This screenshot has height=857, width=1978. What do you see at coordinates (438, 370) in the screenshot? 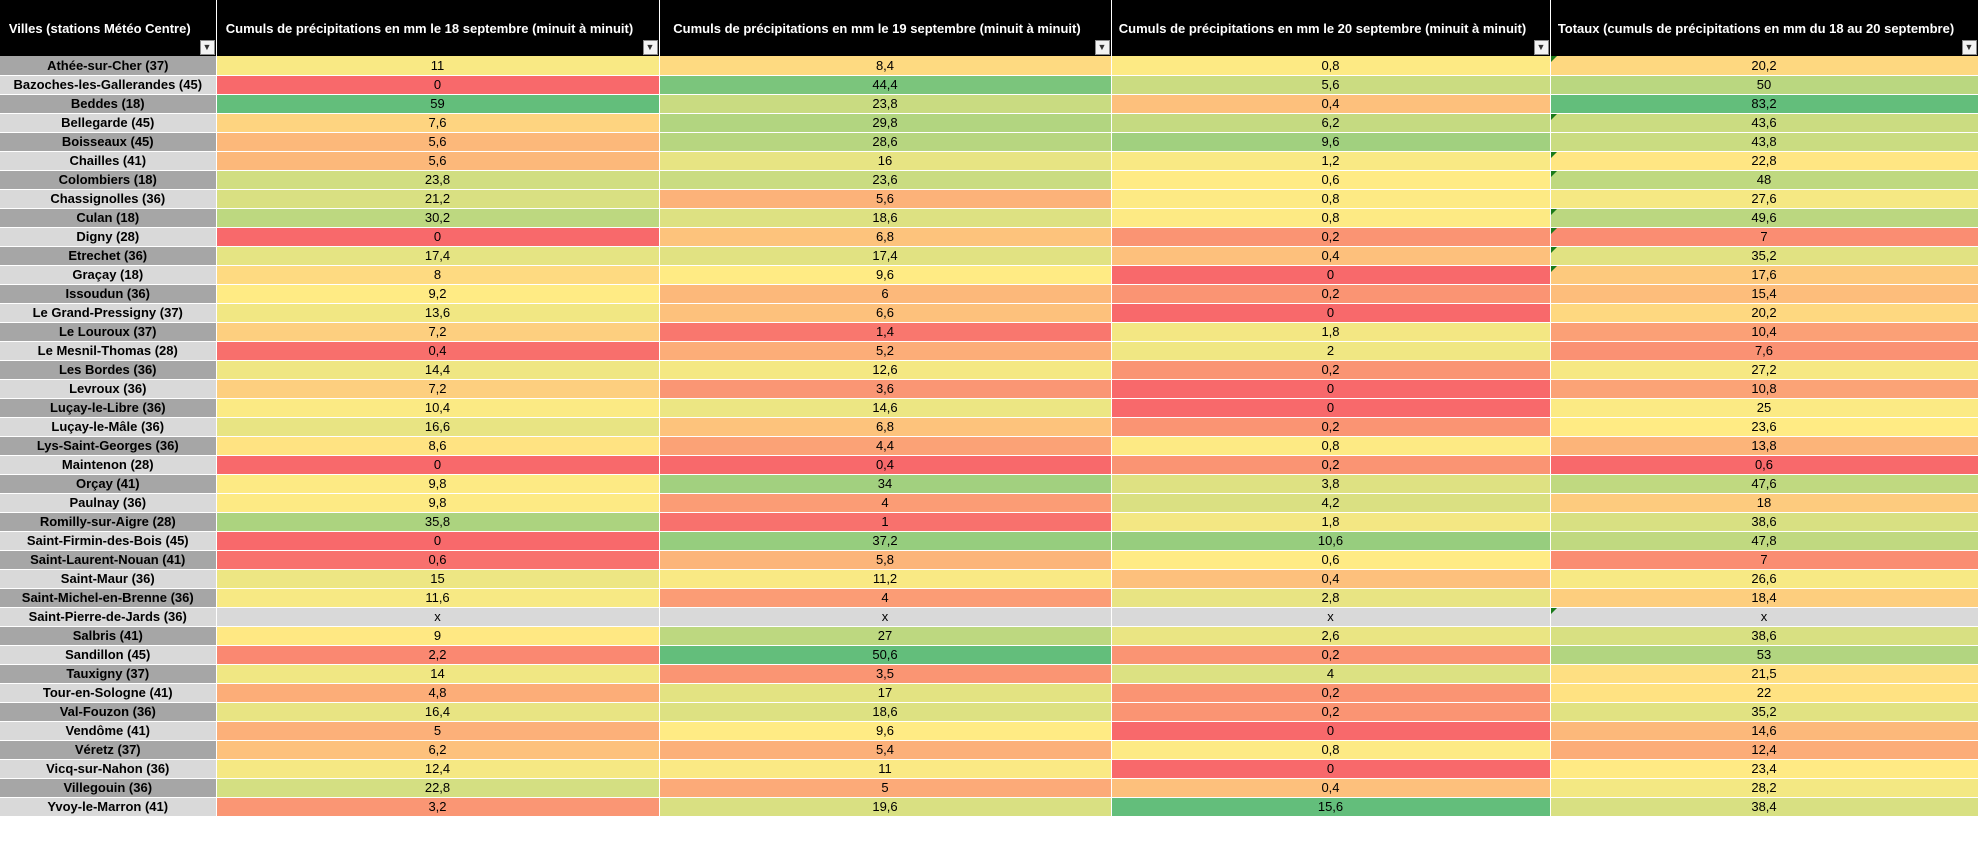
I see `cell-d18: 14,4` at bounding box center [438, 370].